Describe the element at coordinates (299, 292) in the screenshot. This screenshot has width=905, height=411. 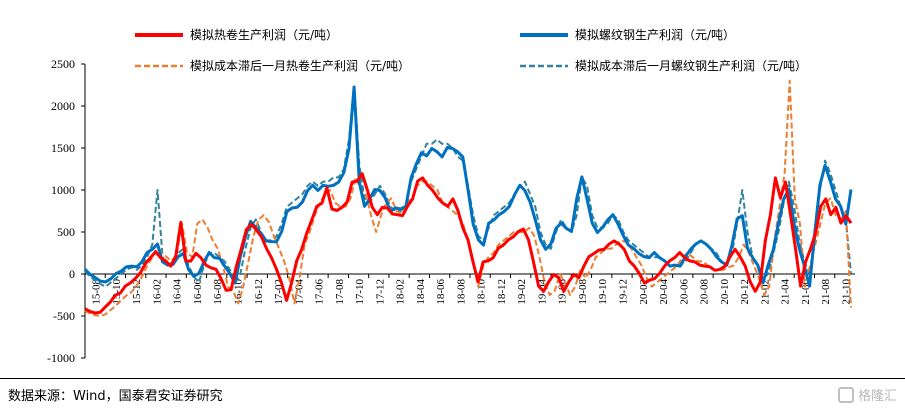
I see `x-tick-label: 17-04` at that location.